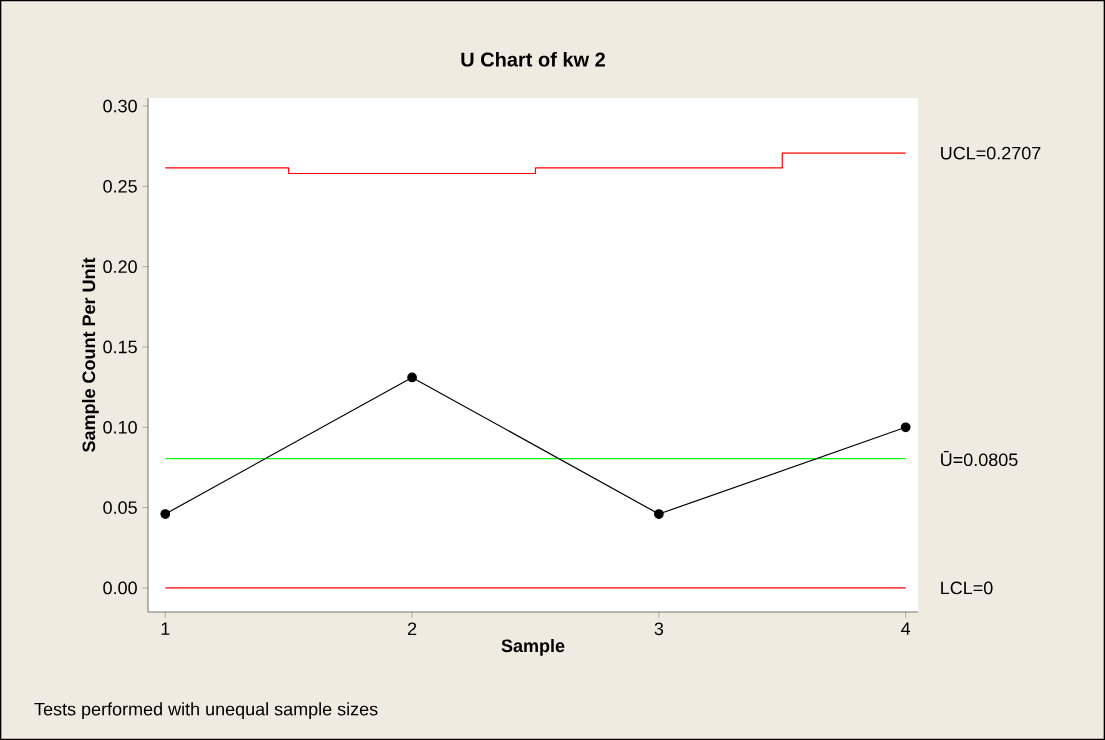 This screenshot has width=1105, height=740. What do you see at coordinates (533, 59) in the screenshot?
I see `chart-title: U Chart of kw 2` at bounding box center [533, 59].